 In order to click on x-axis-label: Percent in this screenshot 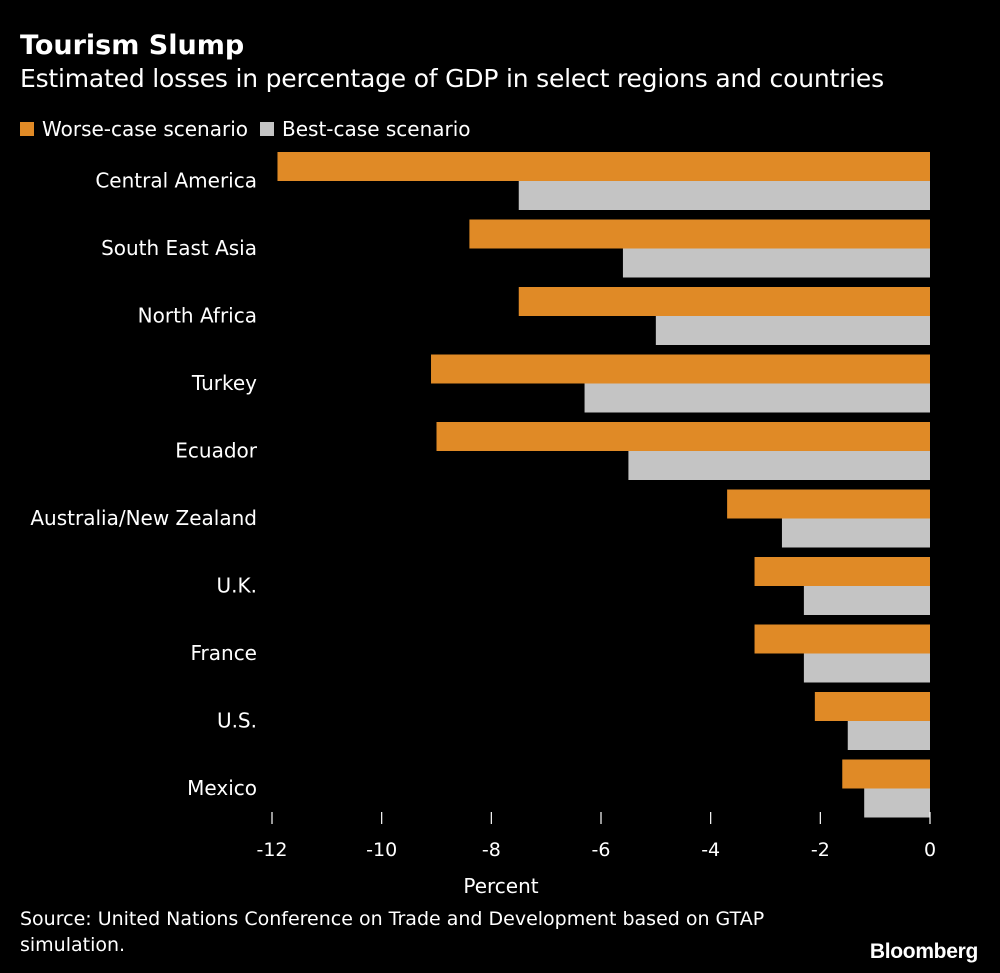, I will do `click(500, 886)`.